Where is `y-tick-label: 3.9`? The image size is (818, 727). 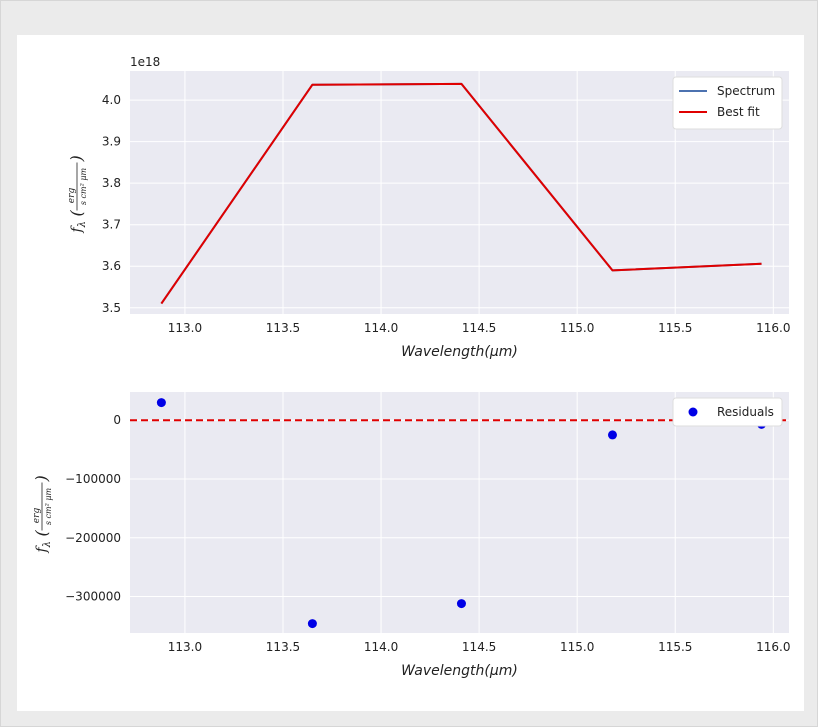
y-tick-label: 3.9 is located at coordinates (111, 142).